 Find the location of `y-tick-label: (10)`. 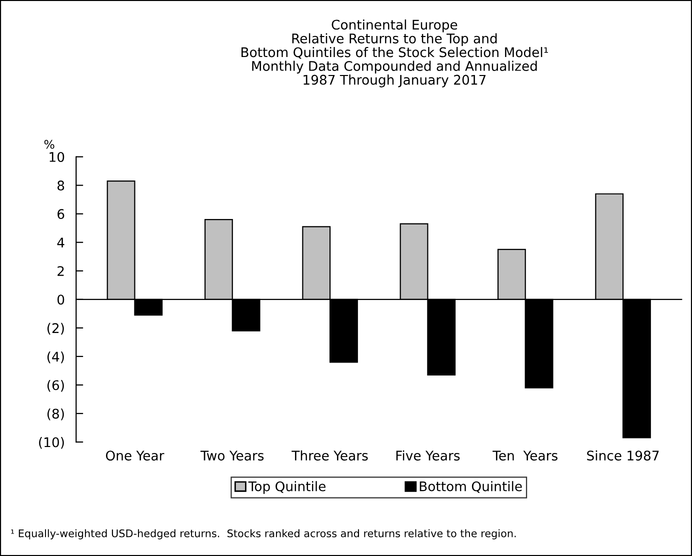

y-tick-label: (10) is located at coordinates (51, 443).